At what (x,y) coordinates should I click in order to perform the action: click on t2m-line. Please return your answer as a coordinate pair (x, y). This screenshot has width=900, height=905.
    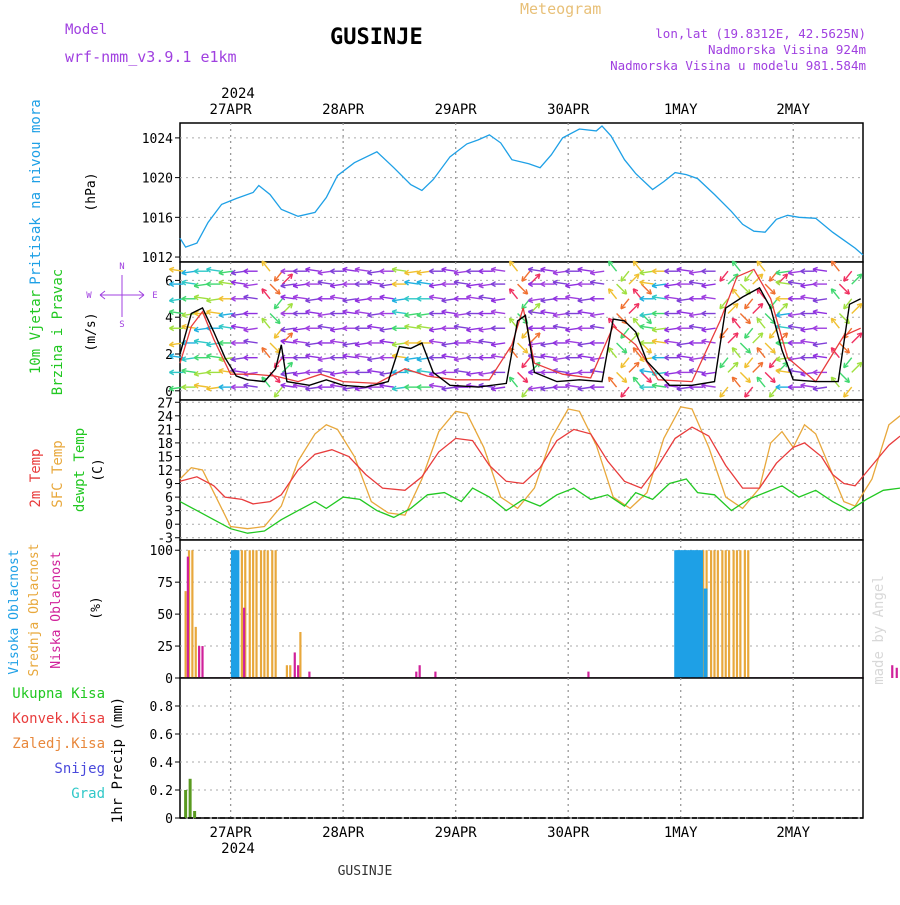
    Looking at the image, I should click on (539, 465).